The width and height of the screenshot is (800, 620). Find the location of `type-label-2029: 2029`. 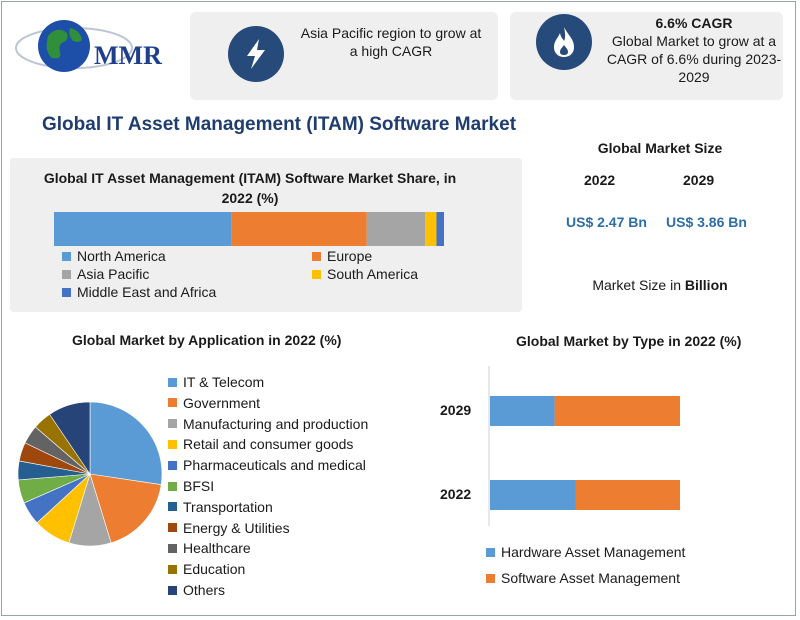

type-label-2029: 2029 is located at coordinates (456, 410).